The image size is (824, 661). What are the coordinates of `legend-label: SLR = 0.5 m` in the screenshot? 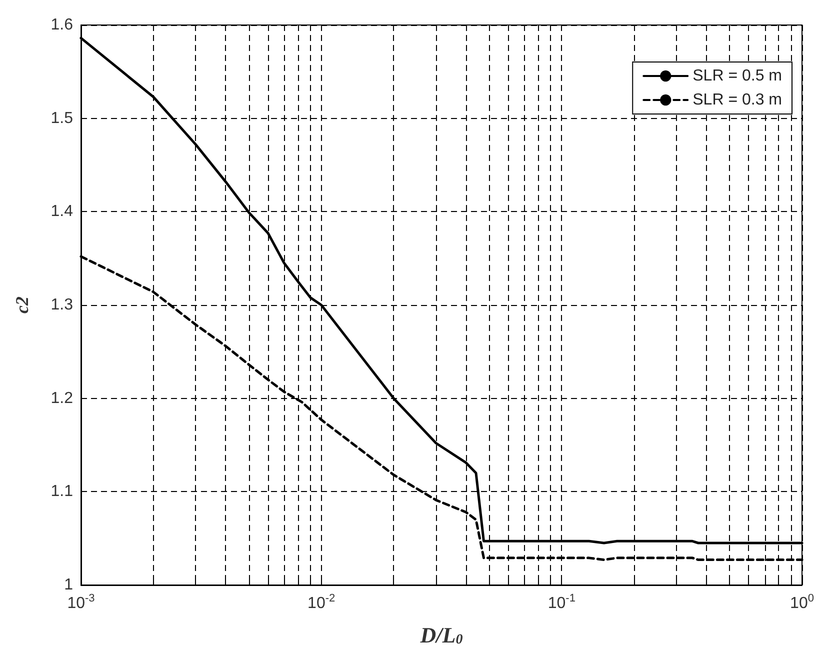 It's located at (737, 76).